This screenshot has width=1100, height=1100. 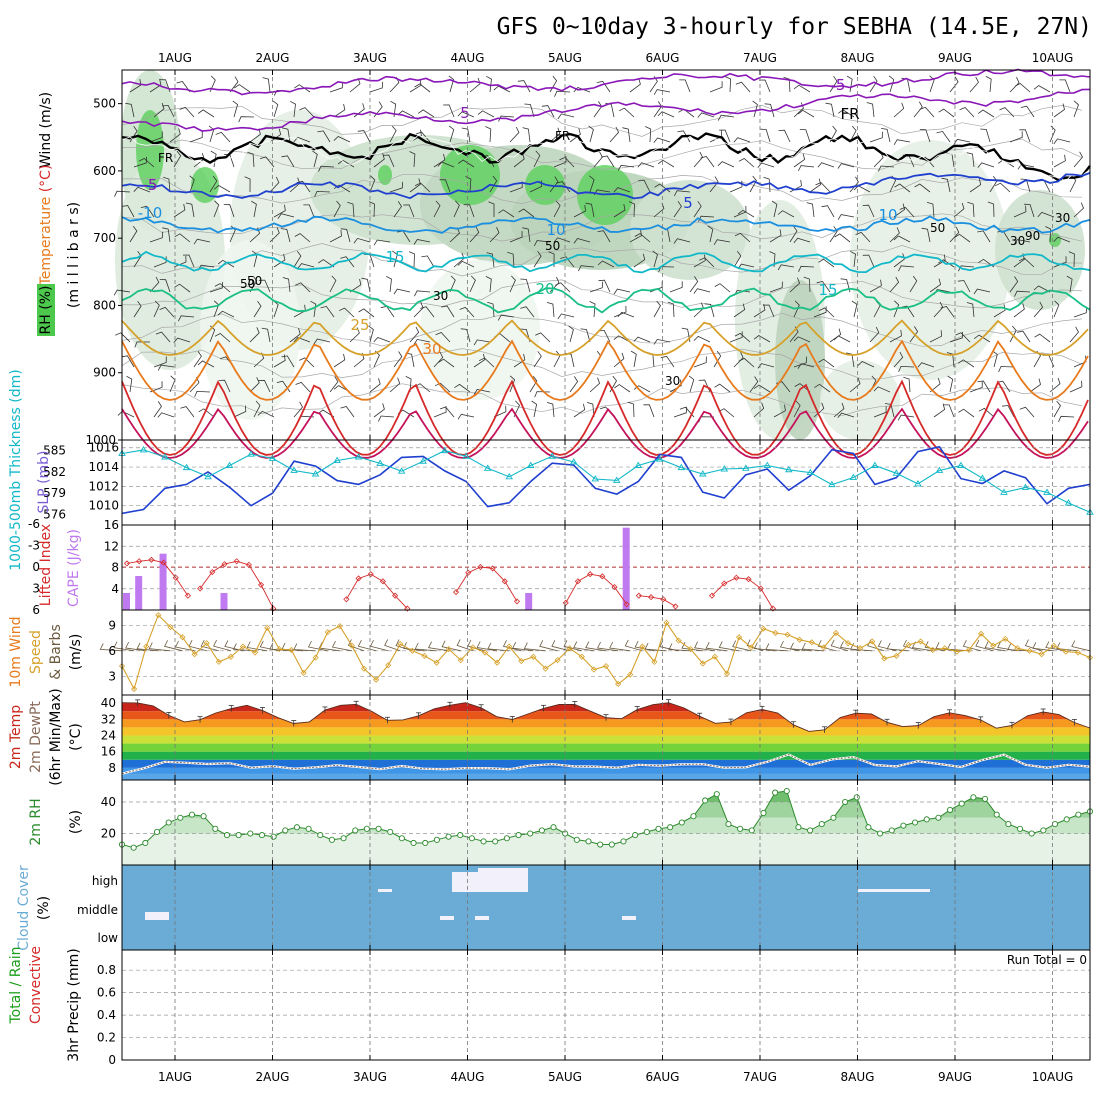 I want to click on slp-thickness-panel: 1010 1012 1014 1016 576 579 582 585, so click(x=568, y=482).